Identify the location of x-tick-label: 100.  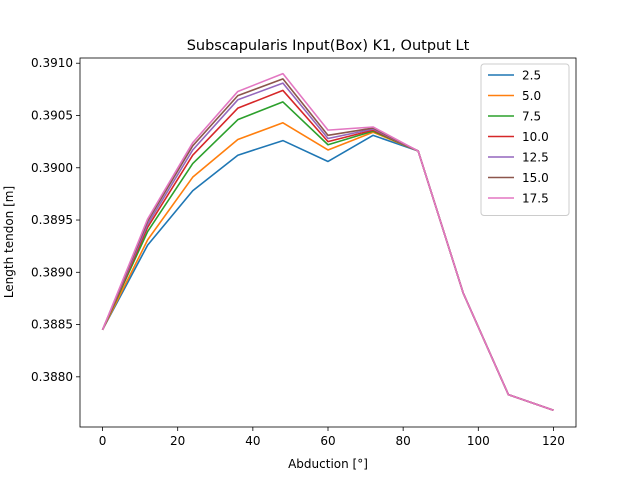
(478, 441).